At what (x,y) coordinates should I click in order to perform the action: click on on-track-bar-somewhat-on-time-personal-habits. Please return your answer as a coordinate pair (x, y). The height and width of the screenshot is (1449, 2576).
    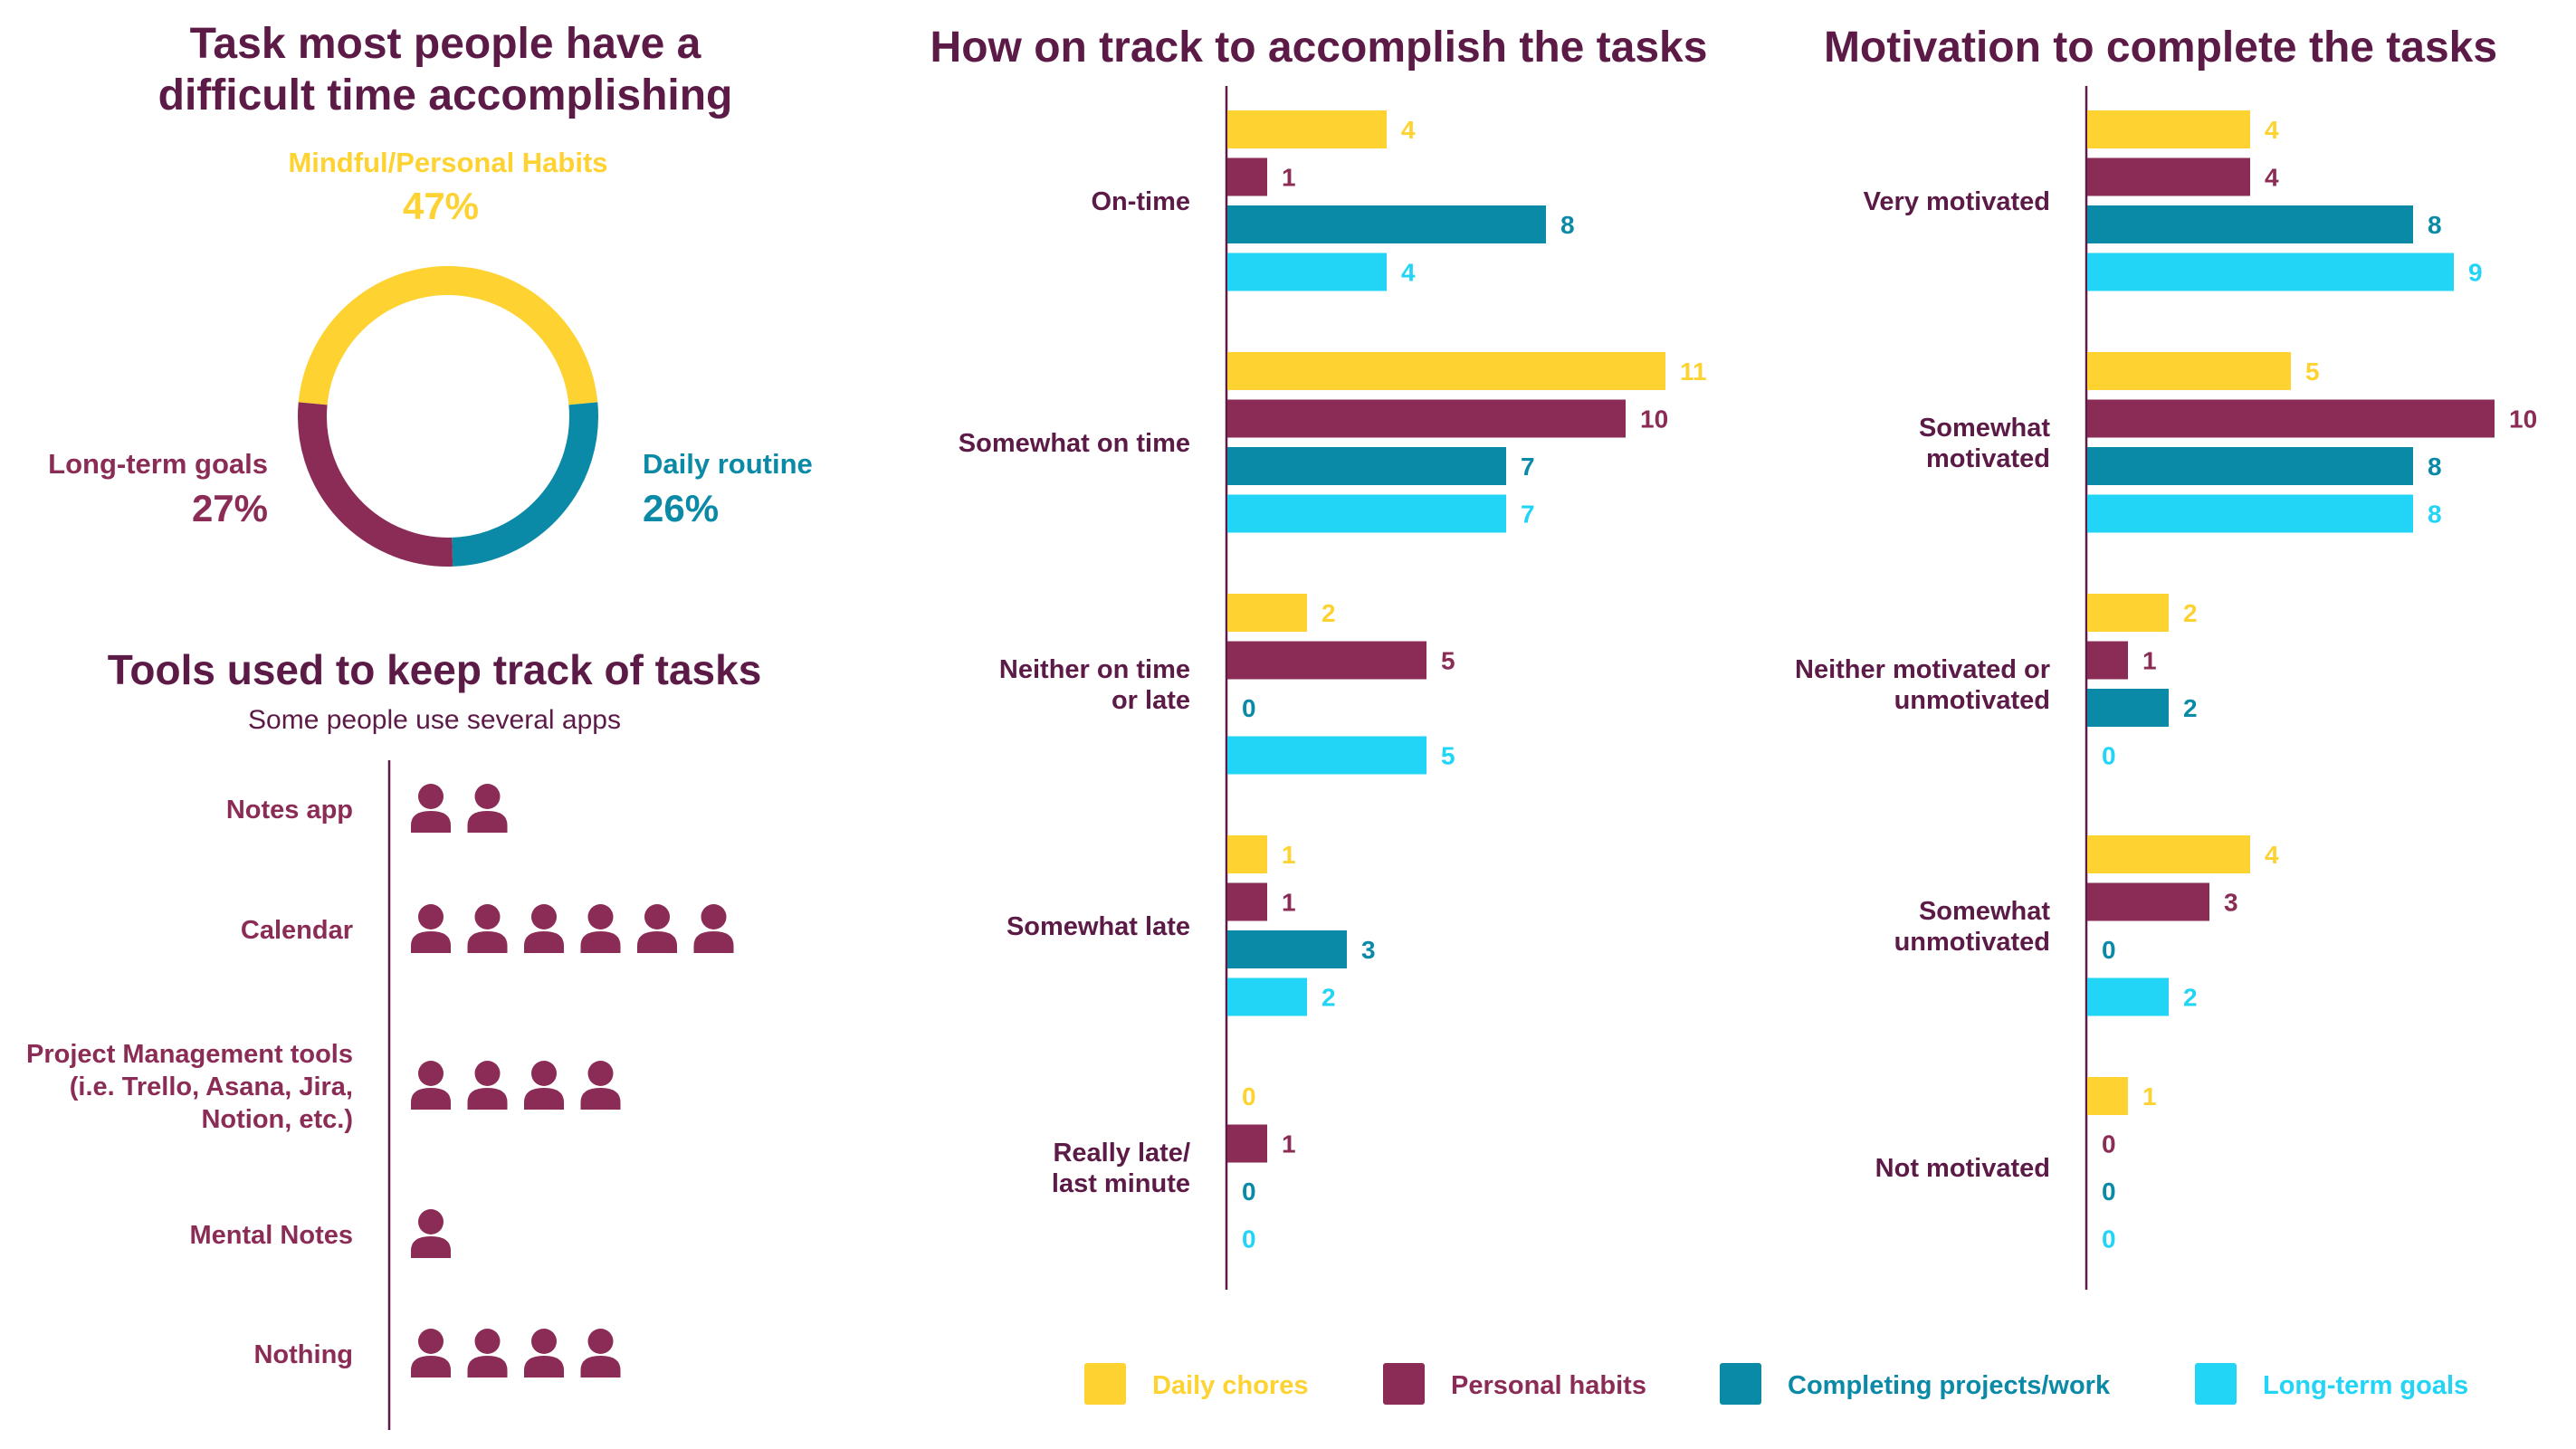
    Looking at the image, I should click on (1426, 418).